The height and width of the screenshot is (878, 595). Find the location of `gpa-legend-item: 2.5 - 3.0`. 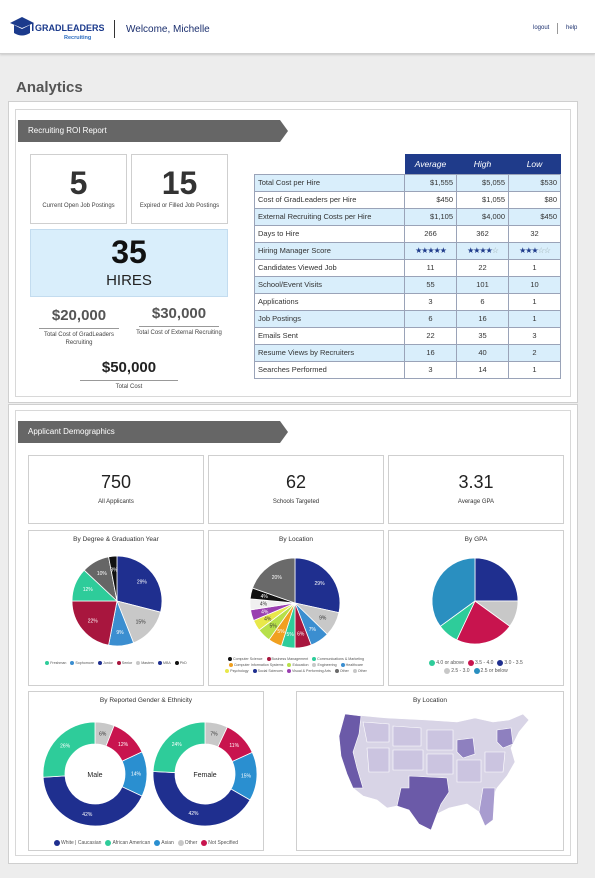

gpa-legend-item: 2.5 - 3.0 is located at coordinates (457, 671).